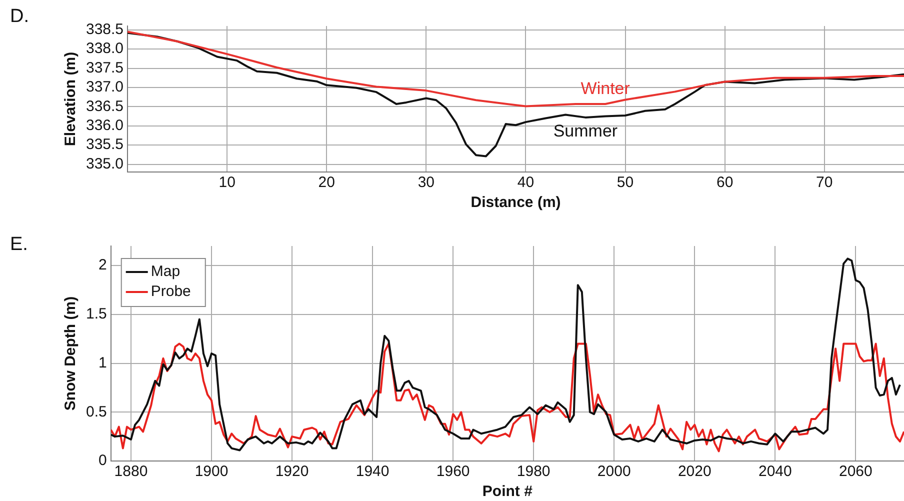 The height and width of the screenshot is (501, 904). Describe the element at coordinates (96, 411) in the screenshot. I see `y-tick-label: 0.5` at that location.